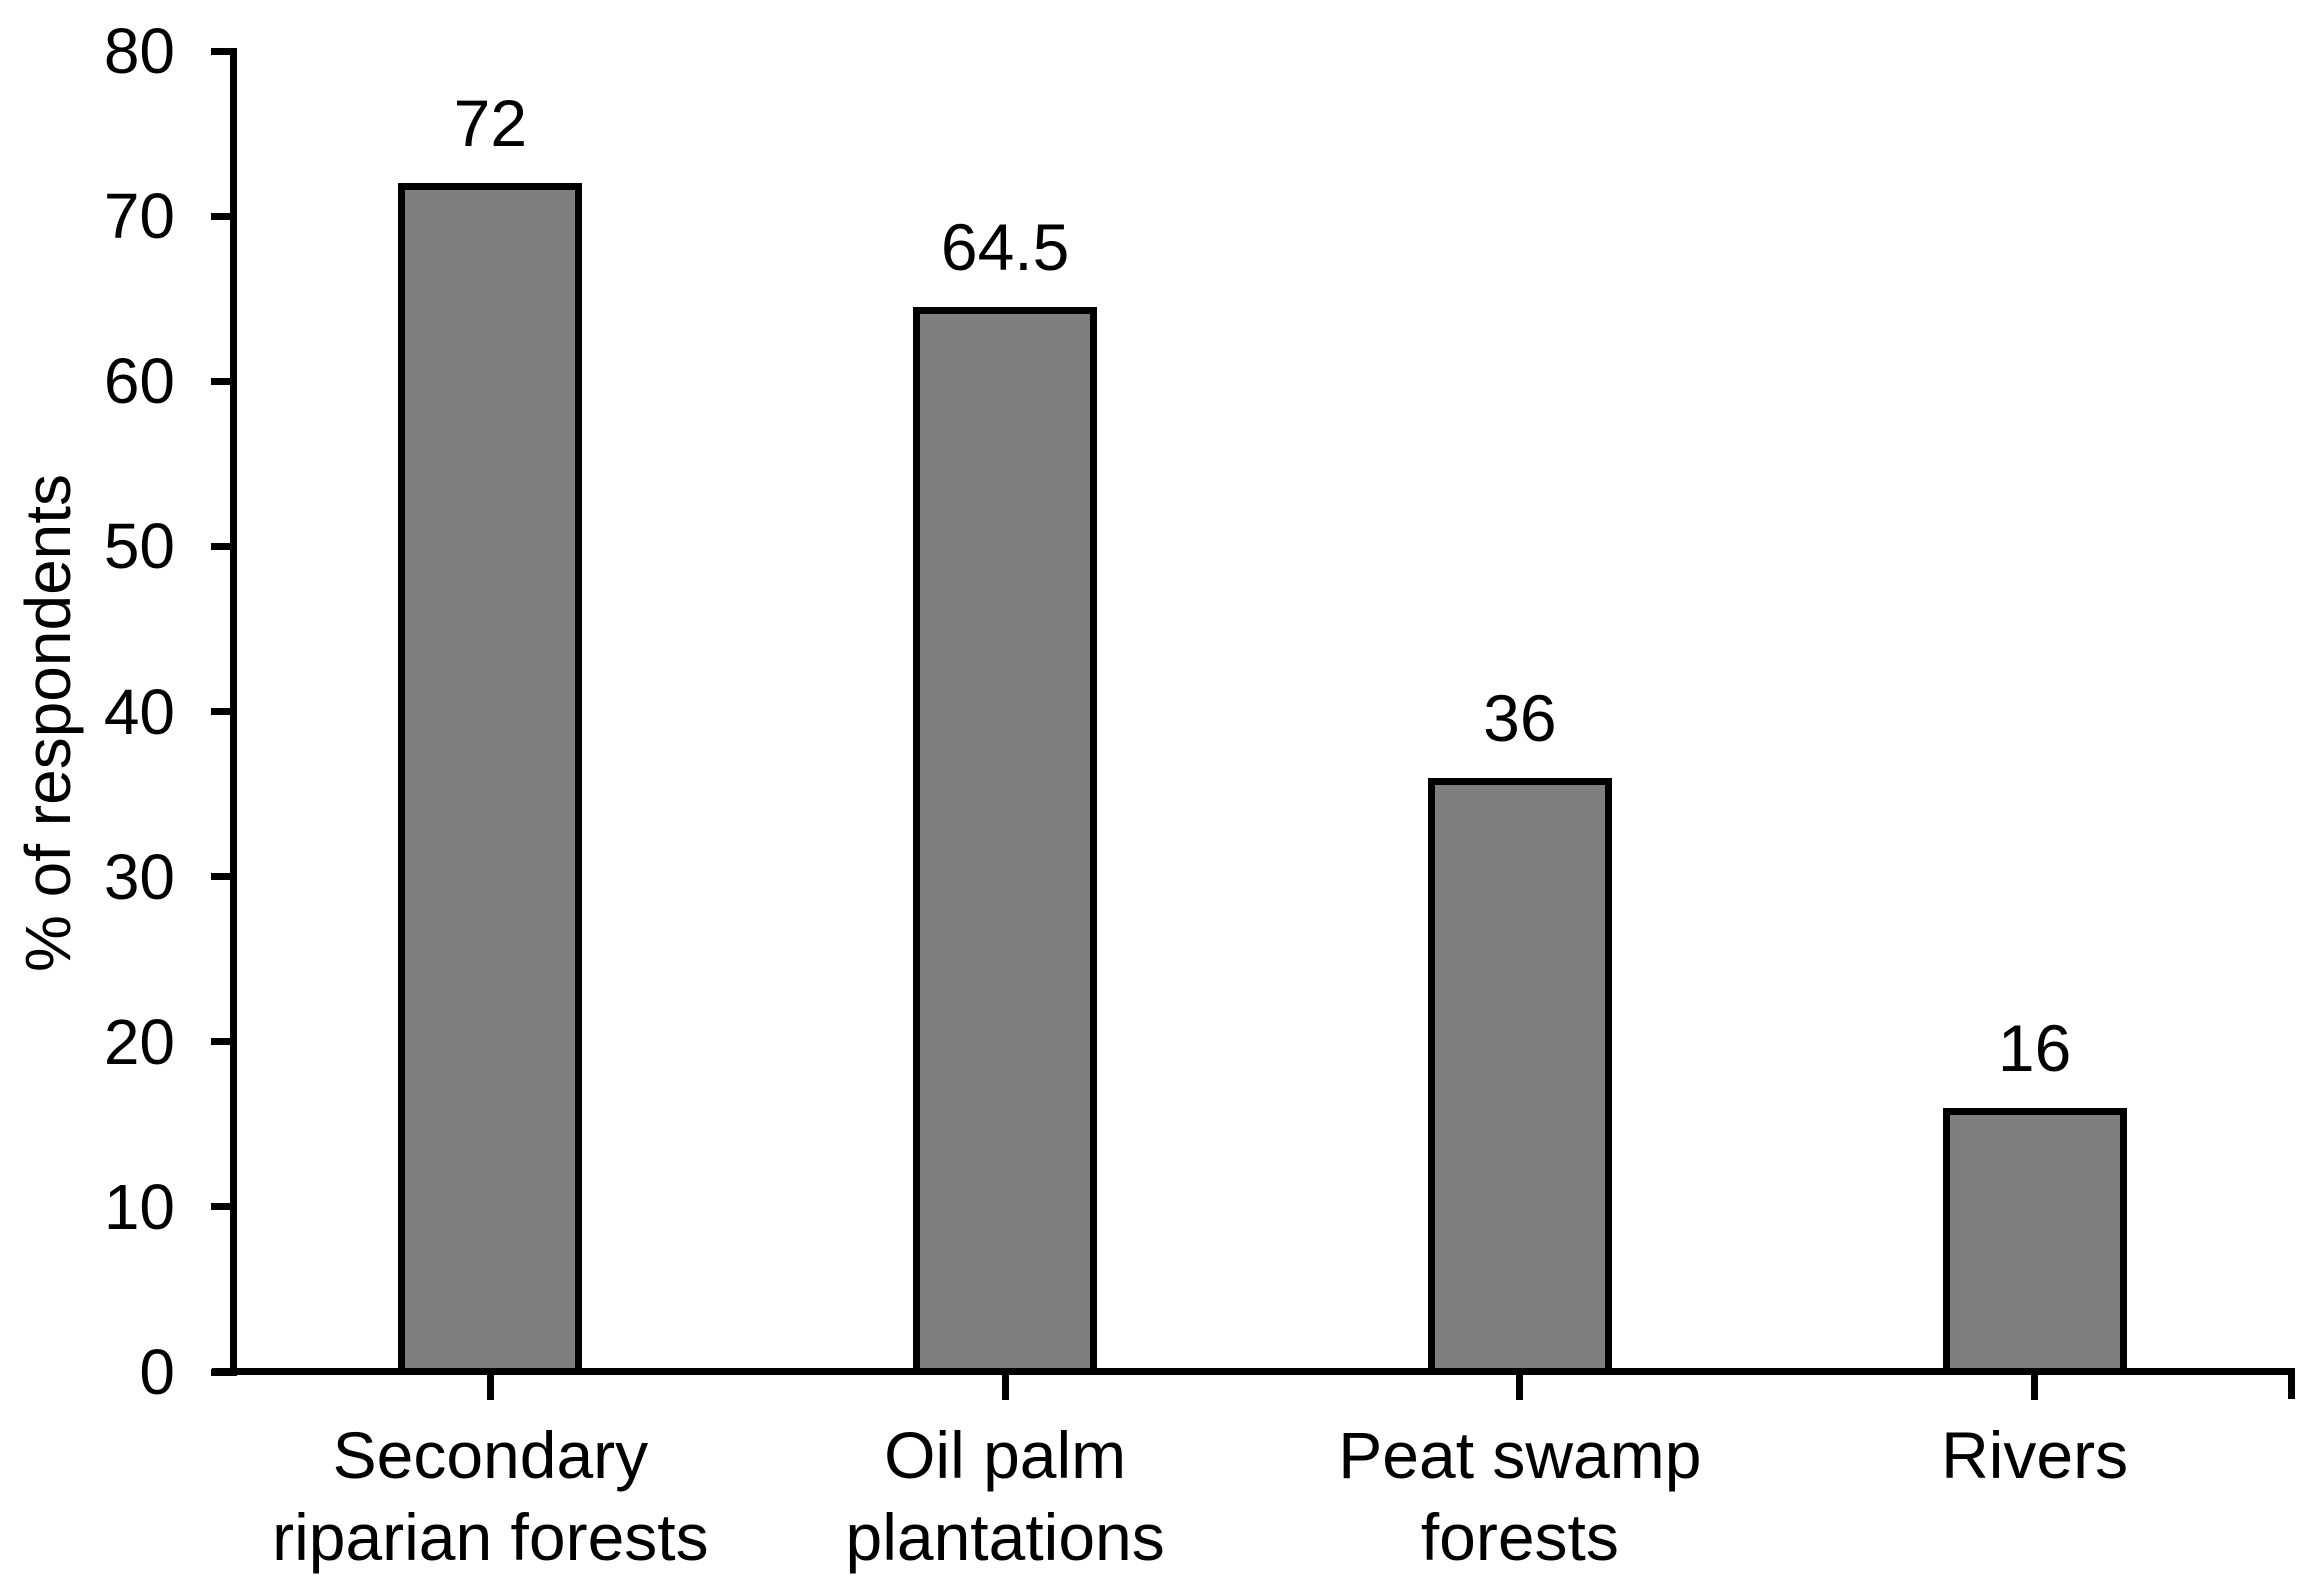 This screenshot has height=1587, width=2318. What do you see at coordinates (1519, 1537) in the screenshot?
I see `category-label-line: forests` at bounding box center [1519, 1537].